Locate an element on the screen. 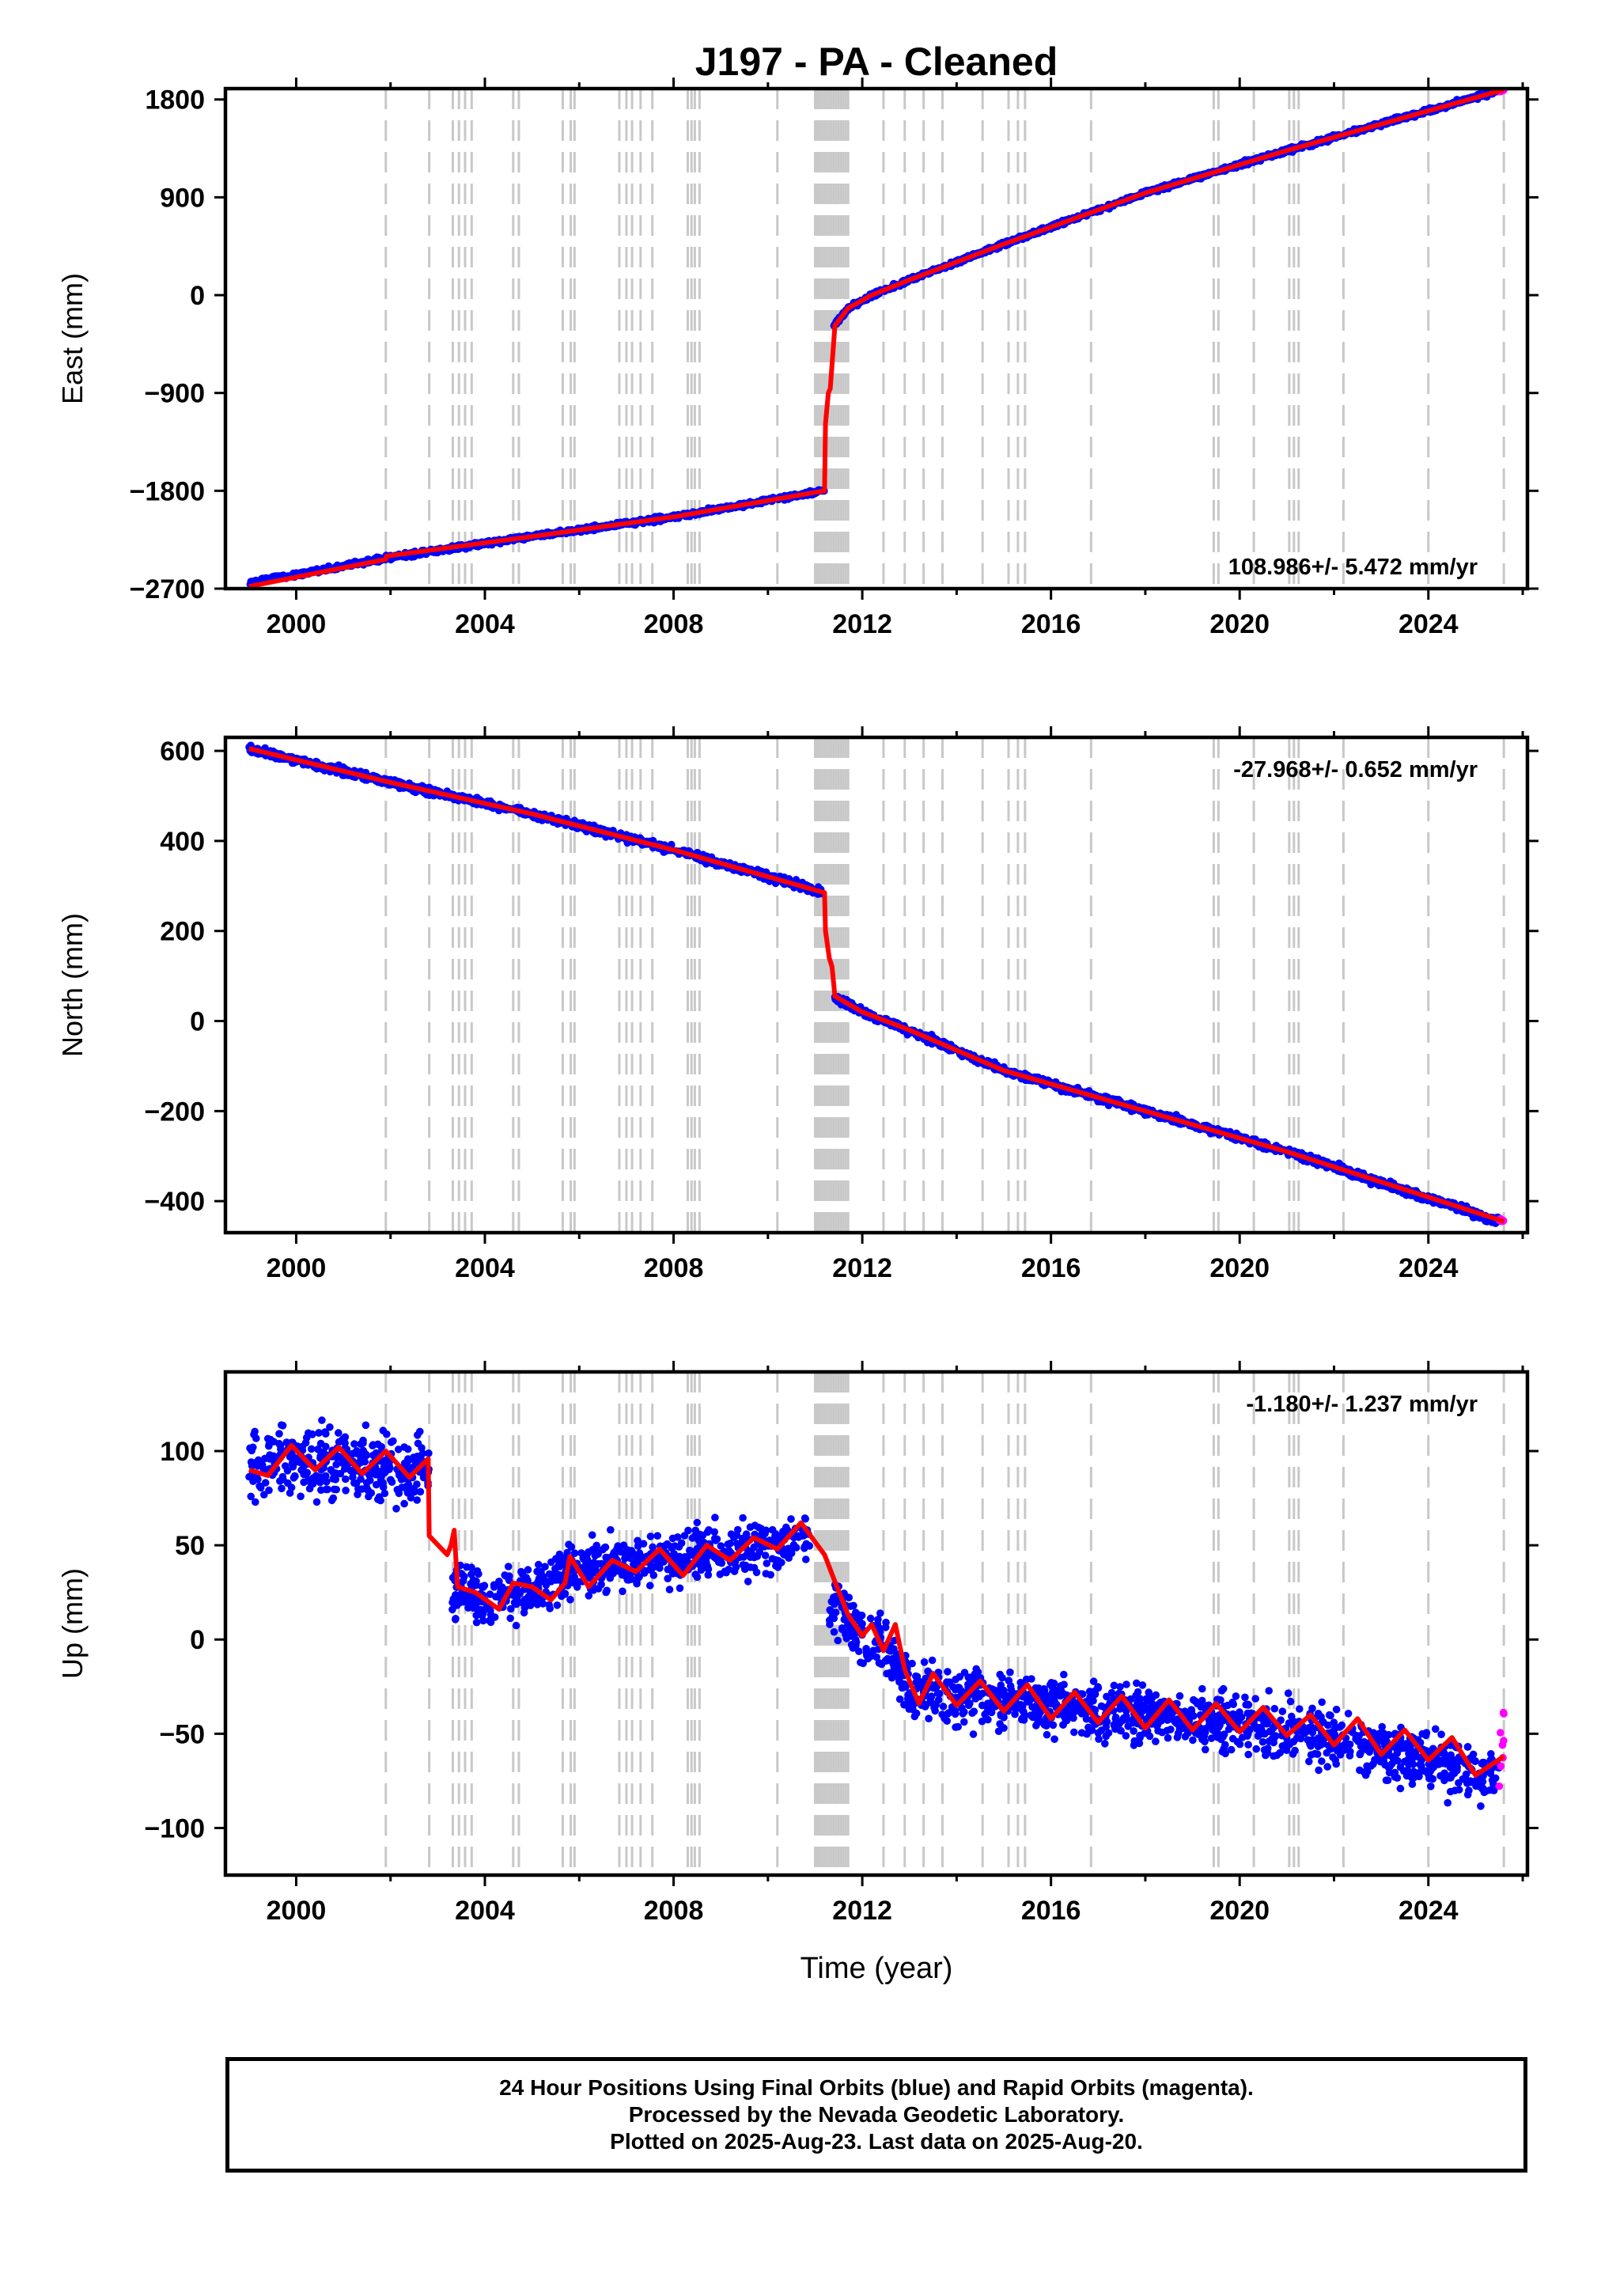 The image size is (1601, 2296). y-tick-label: −1800 is located at coordinates (168, 491).